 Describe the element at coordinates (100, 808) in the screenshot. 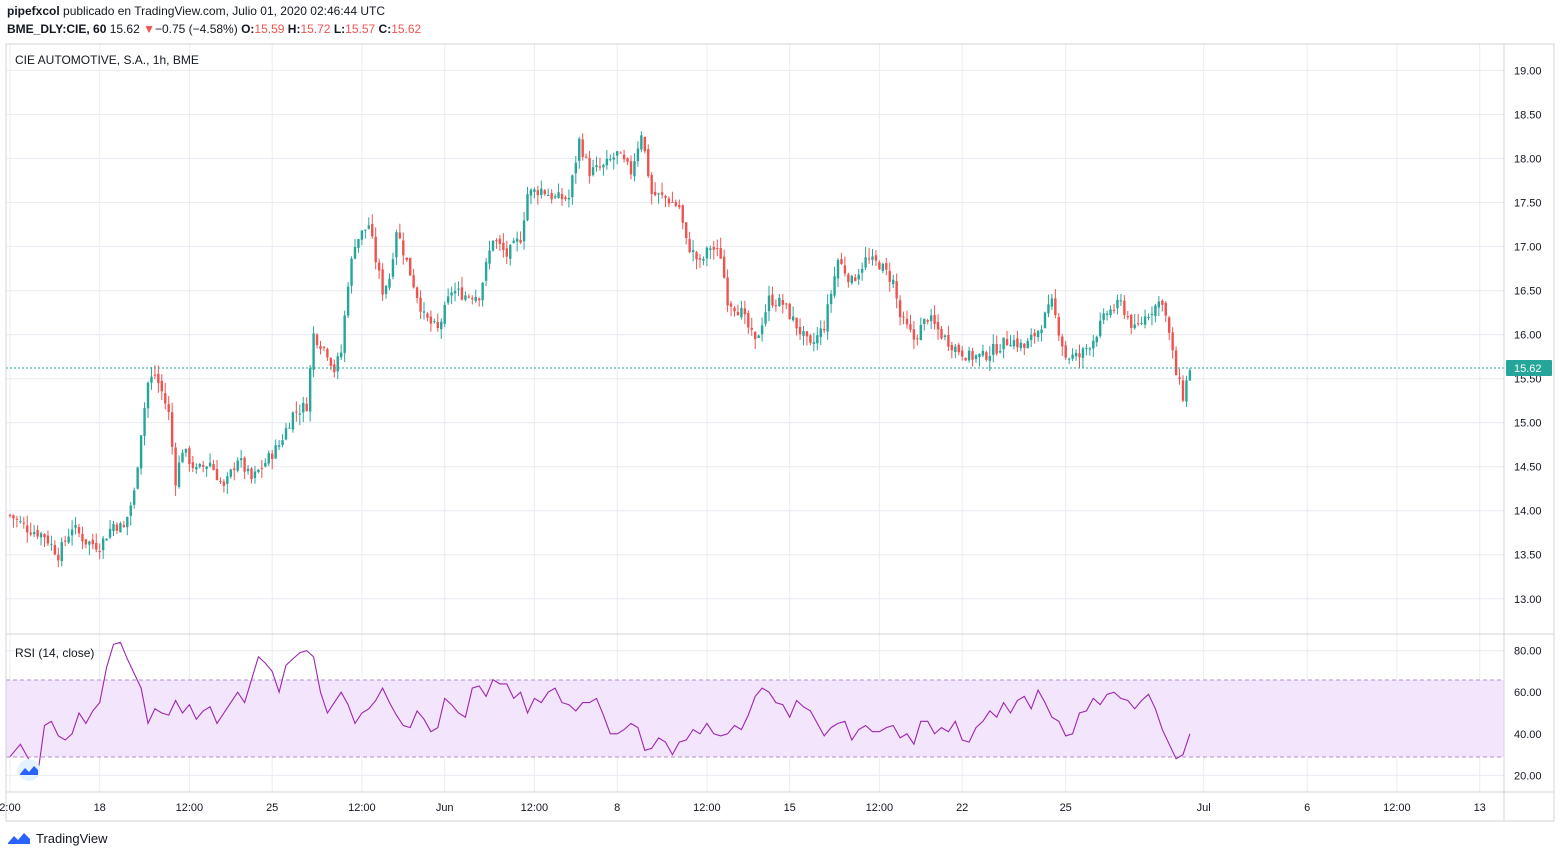

I see `time-tick-label: 18` at that location.